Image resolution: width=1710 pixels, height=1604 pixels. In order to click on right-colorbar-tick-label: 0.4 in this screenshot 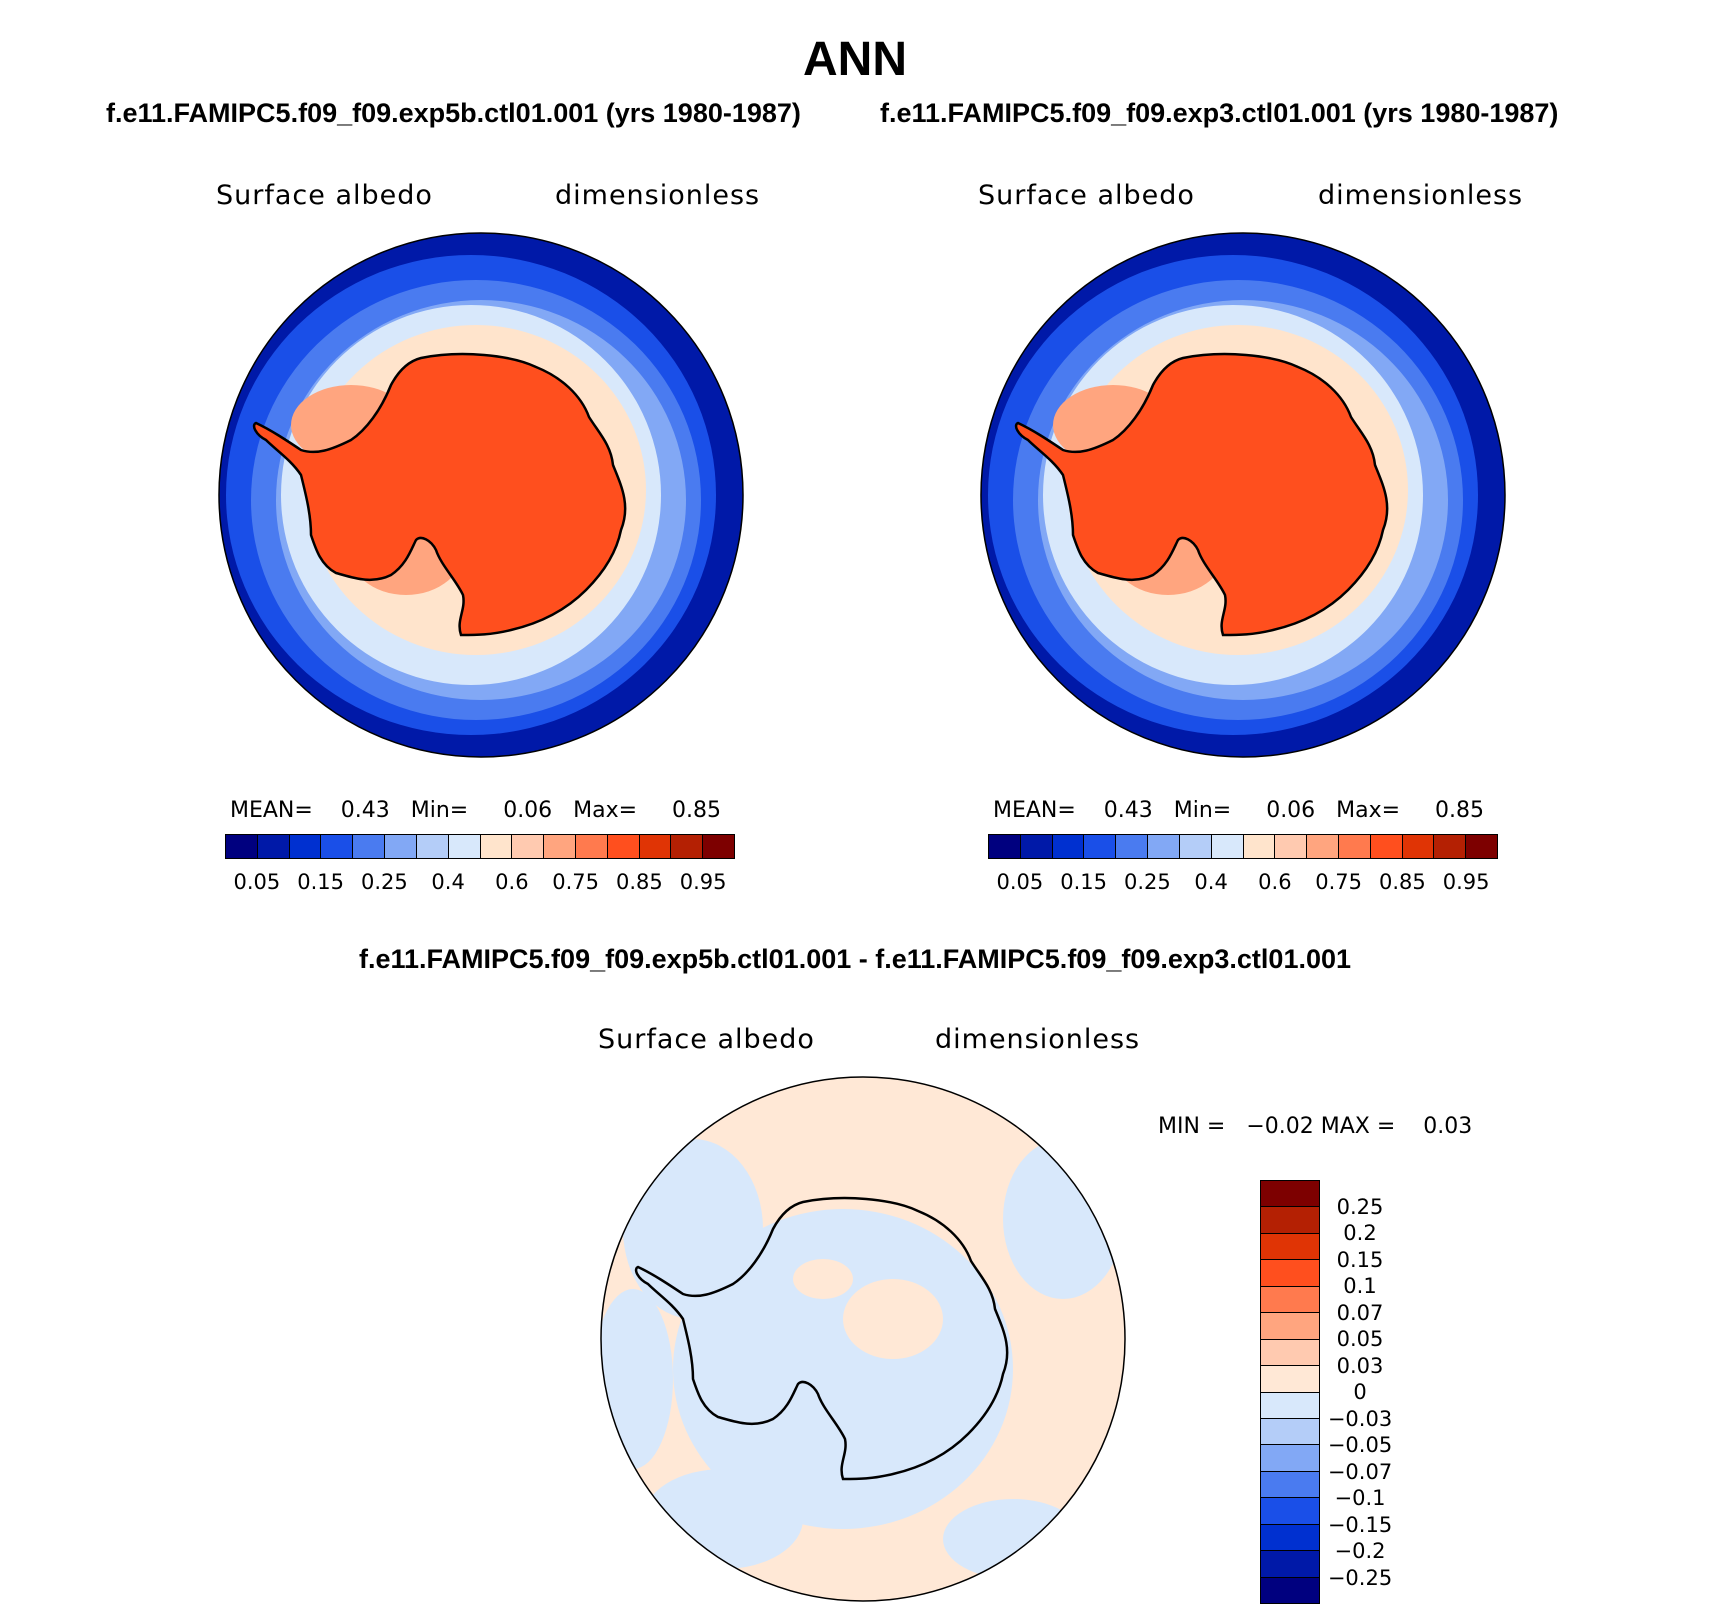, I will do `click(1211, 882)`.